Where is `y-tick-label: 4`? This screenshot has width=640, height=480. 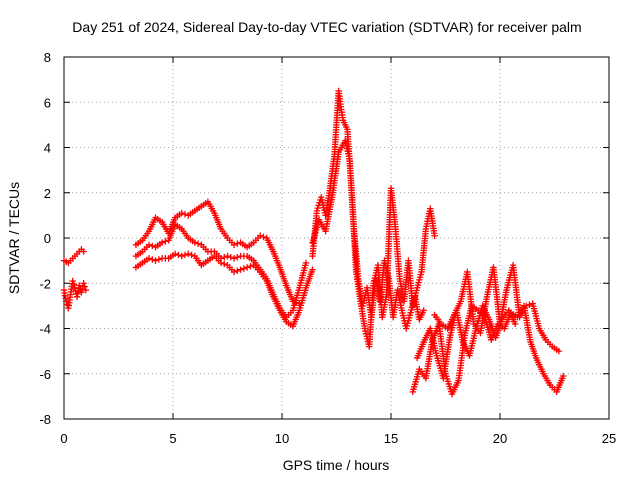 y-tick-label: 4 is located at coordinates (47, 148).